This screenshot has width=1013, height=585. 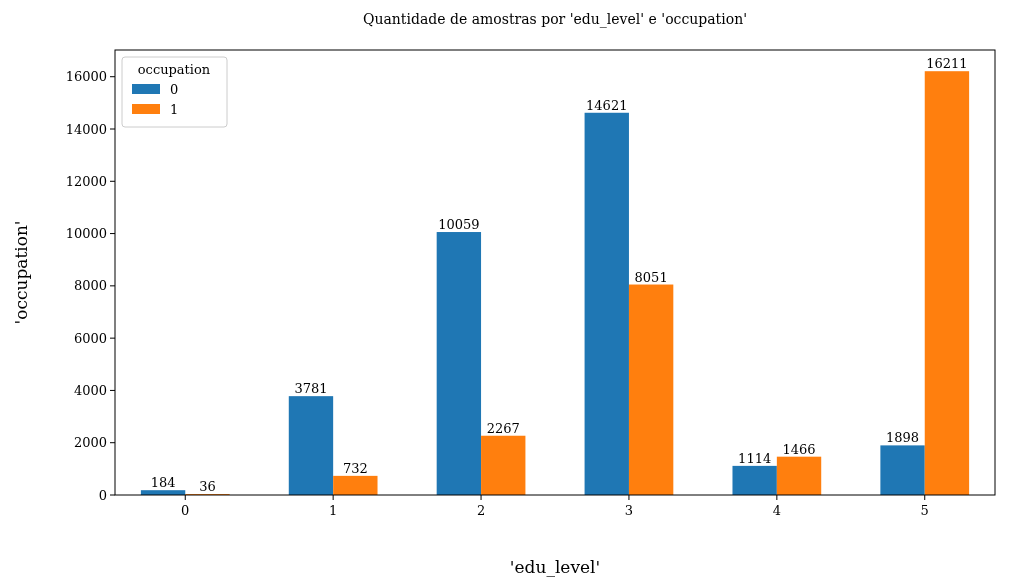 I want to click on x-axis-title: 'edu_level', so click(x=555, y=567).